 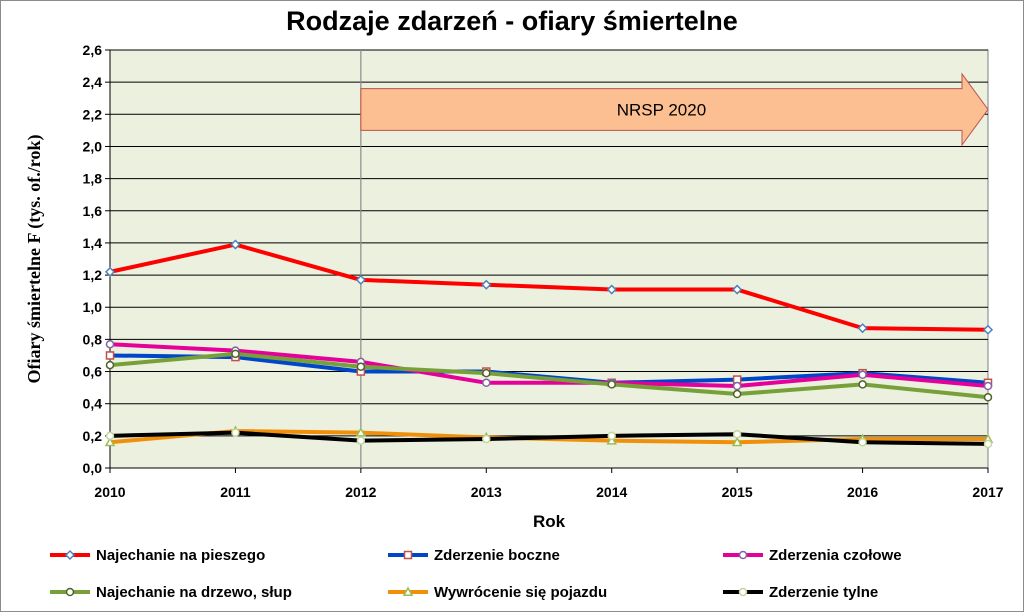 What do you see at coordinates (497, 555) in the screenshot?
I see `legend-label: Zderzenie boczne` at bounding box center [497, 555].